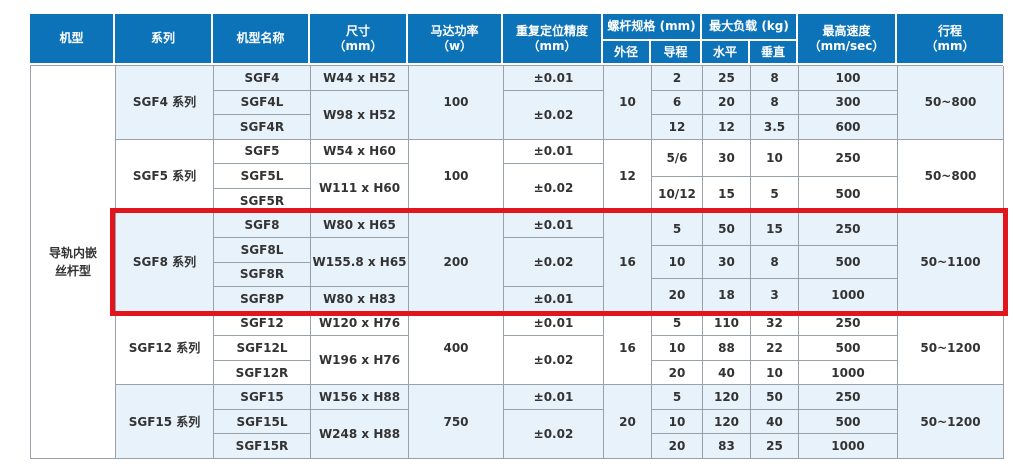 Image resolution: width=1013 pixels, height=474 pixels. I want to click on cell-series: SGF5 系列, so click(165, 176).